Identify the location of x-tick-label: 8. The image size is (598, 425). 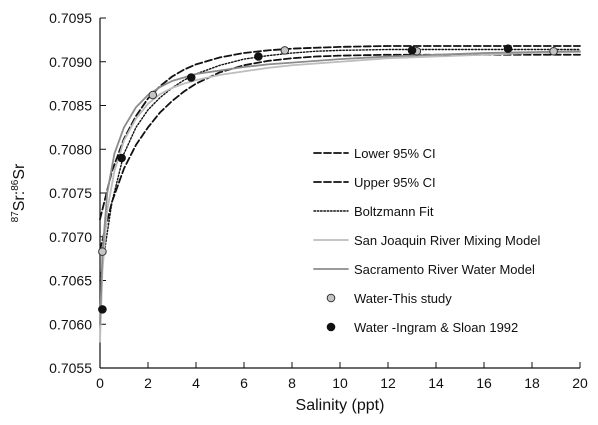
(292, 383).